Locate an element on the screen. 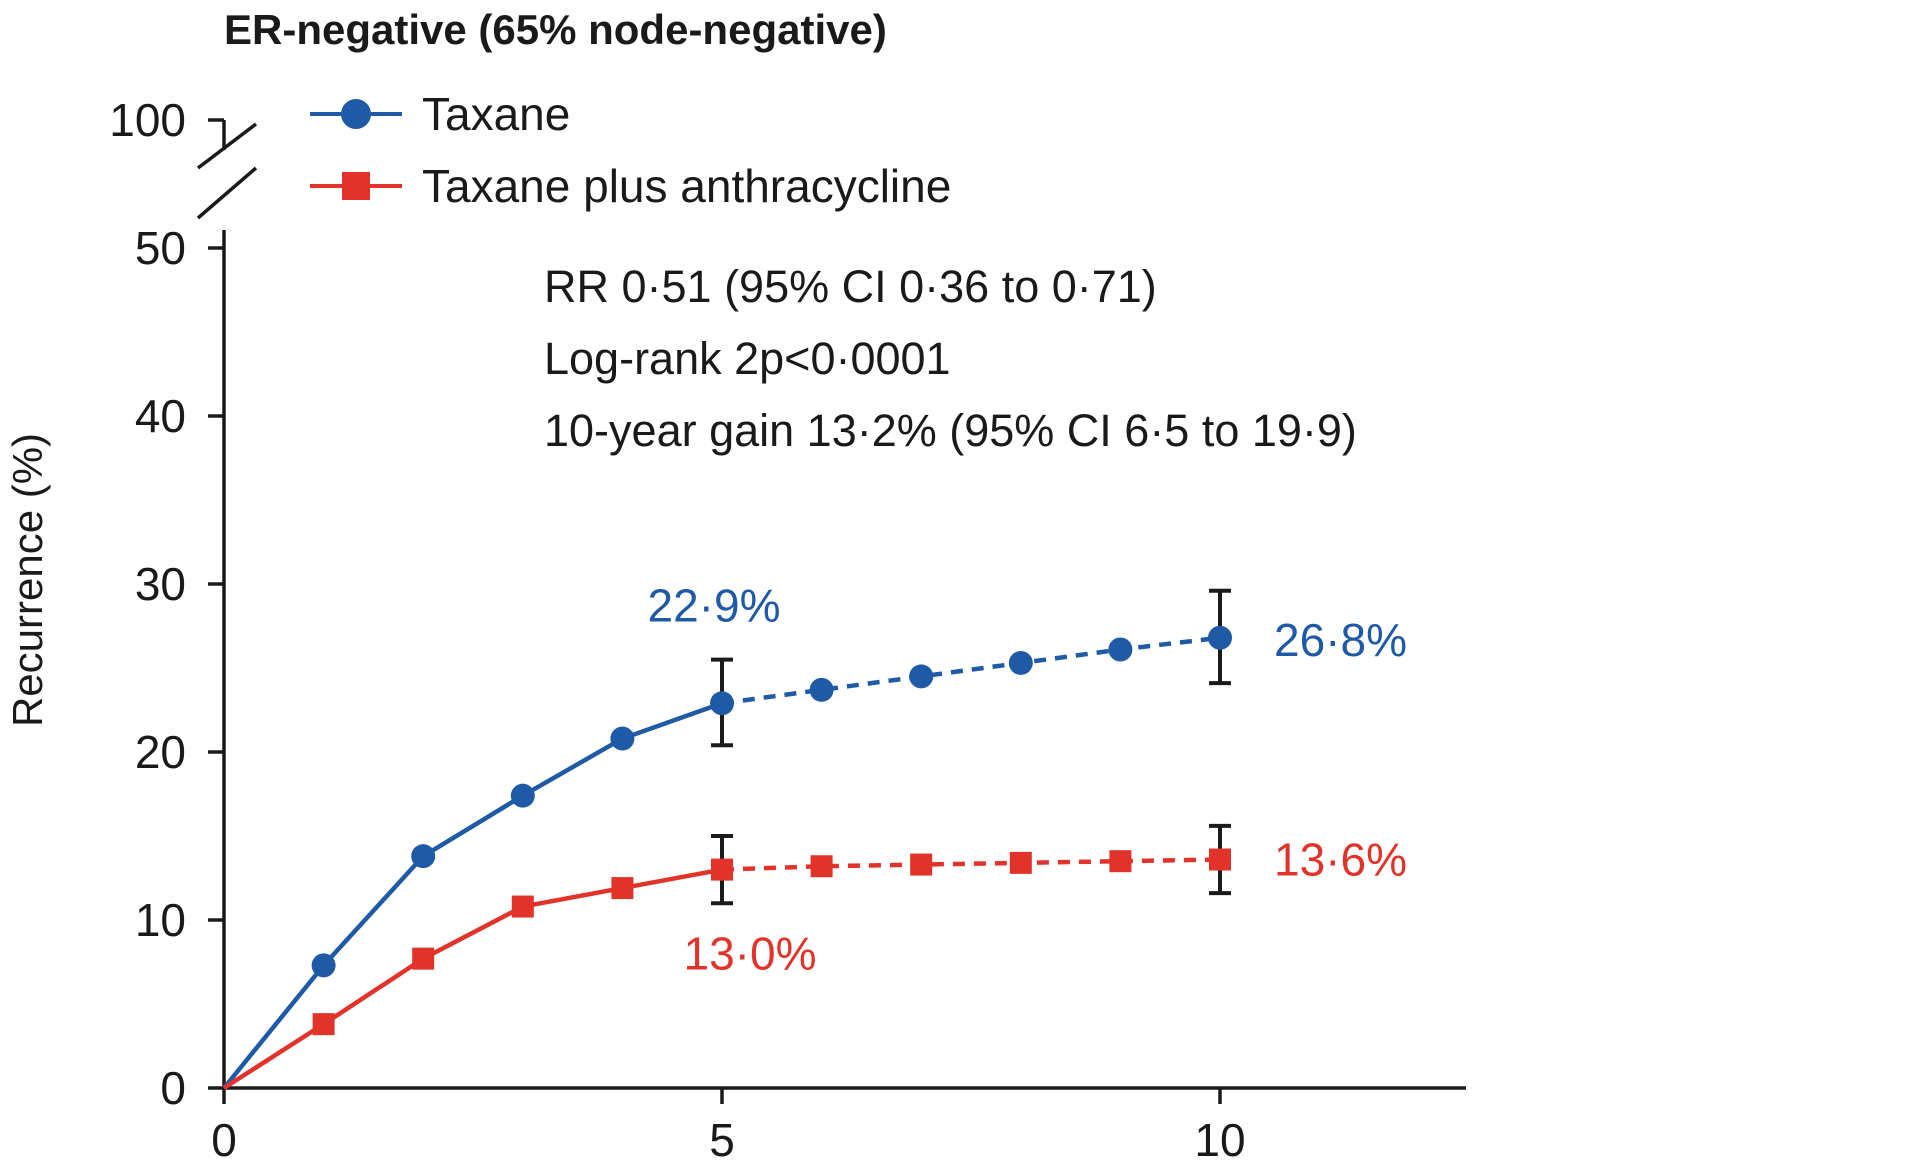  data-labels: 22·9% 26·8% 13·0% 13·6% is located at coordinates (1027, 779).